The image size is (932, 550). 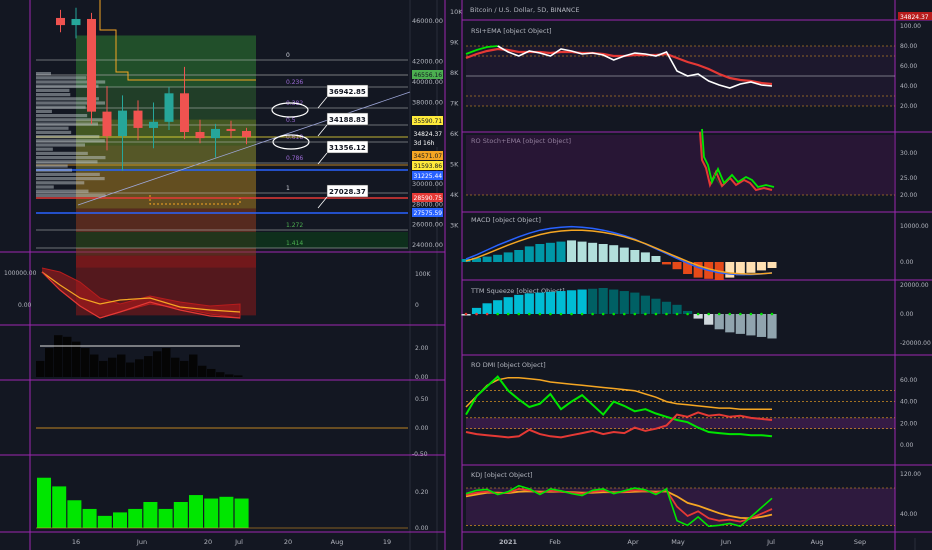 I want to click on price-tag-text: 28590.75, so click(x=428, y=198).